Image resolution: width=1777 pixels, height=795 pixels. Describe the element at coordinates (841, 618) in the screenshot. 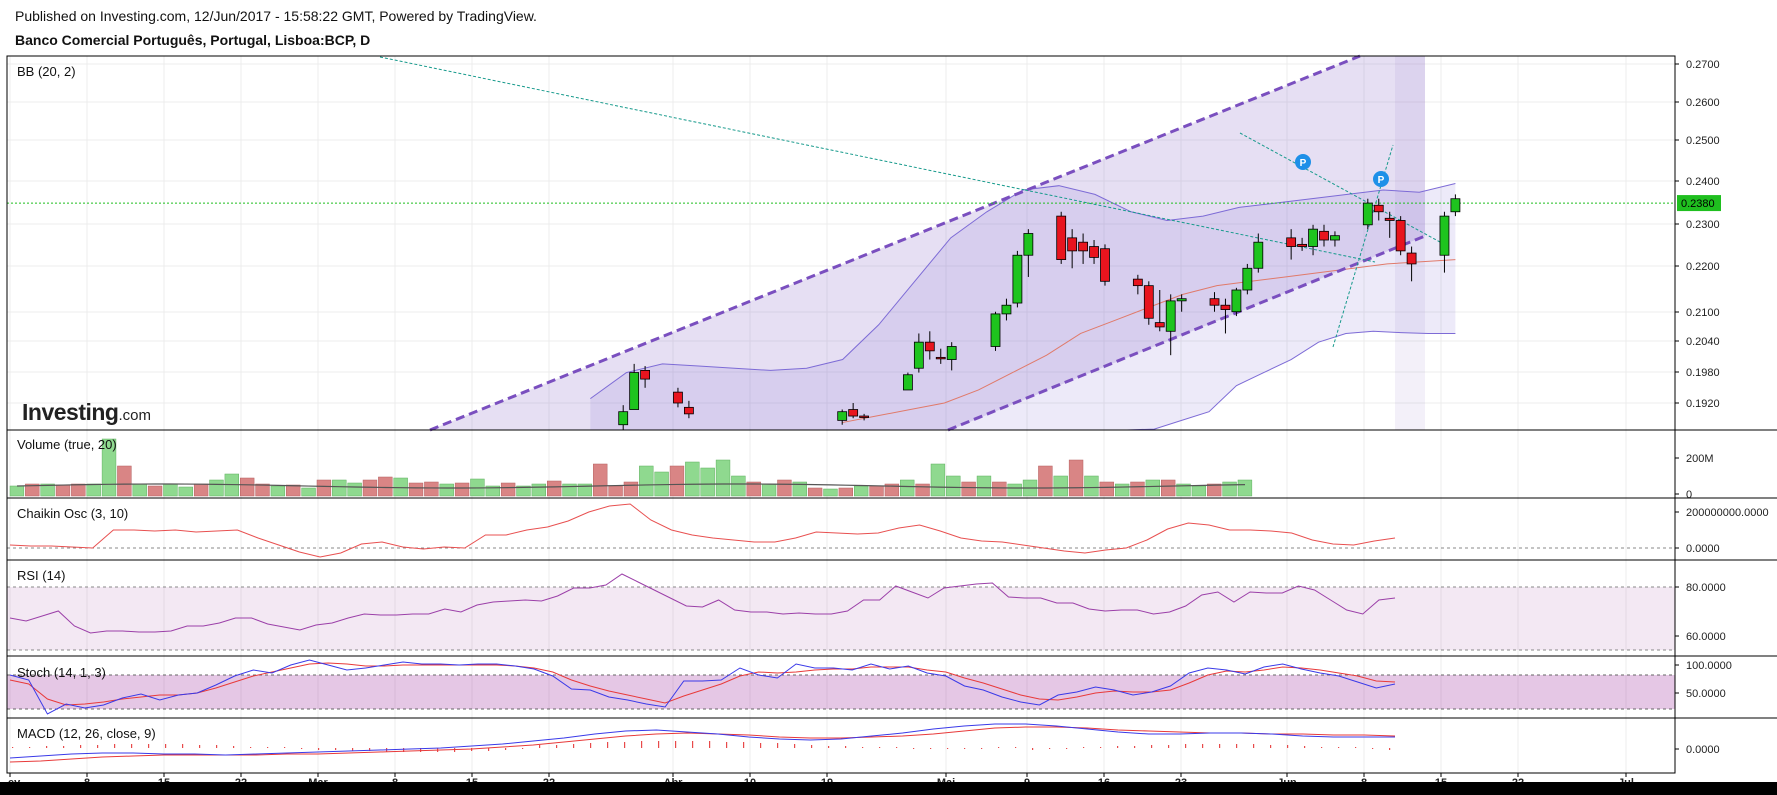

I see `rsi-band` at that location.